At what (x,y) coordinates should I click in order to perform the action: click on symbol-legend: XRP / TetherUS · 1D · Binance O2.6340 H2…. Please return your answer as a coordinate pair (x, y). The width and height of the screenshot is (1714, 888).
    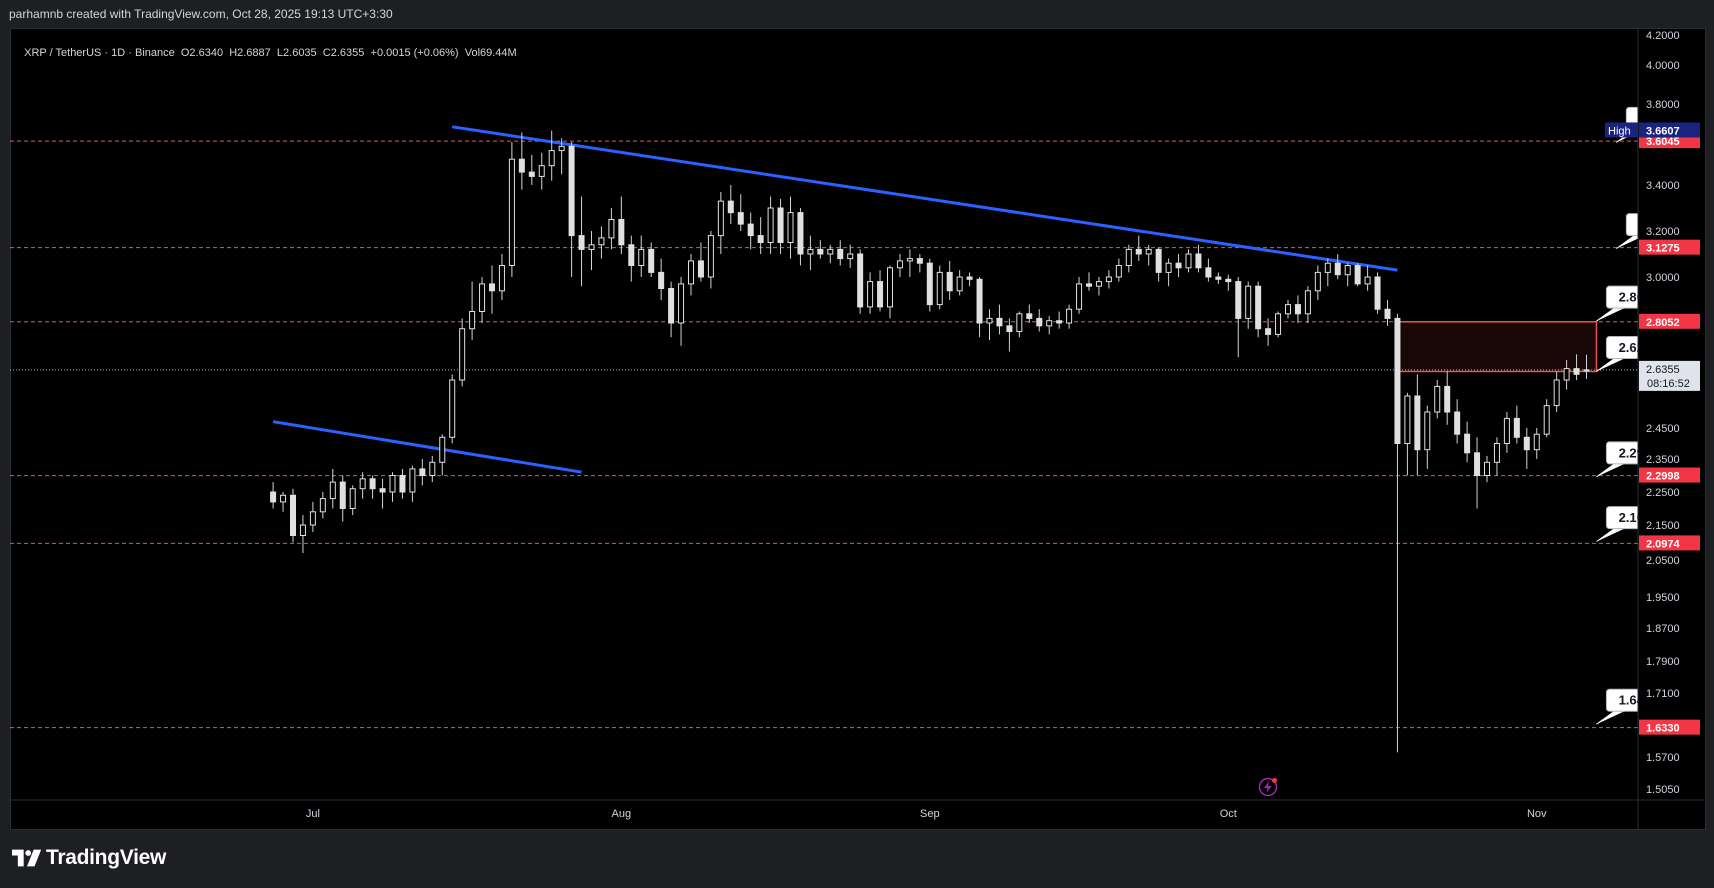
    Looking at the image, I should click on (267, 47).